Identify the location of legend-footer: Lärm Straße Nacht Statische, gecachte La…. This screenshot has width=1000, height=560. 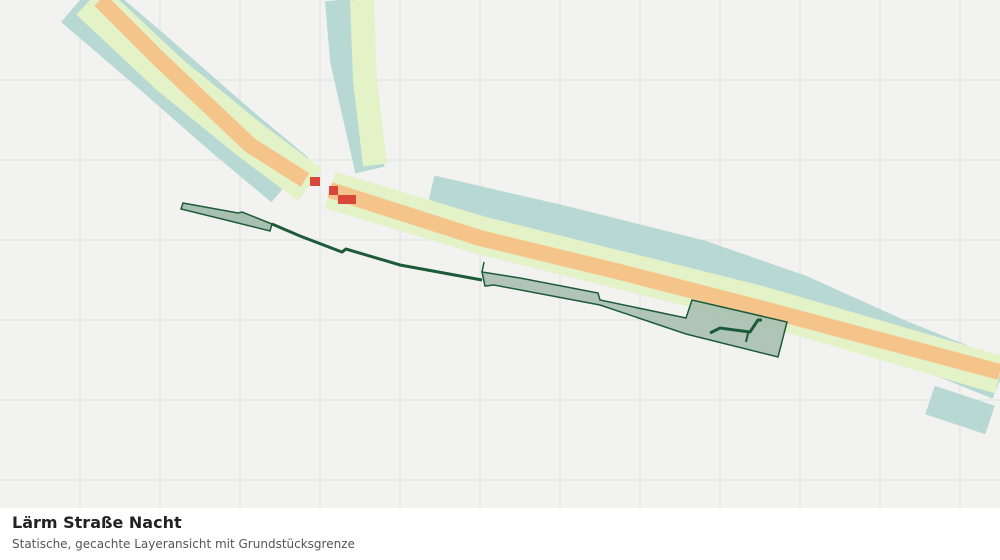
(500, 534).